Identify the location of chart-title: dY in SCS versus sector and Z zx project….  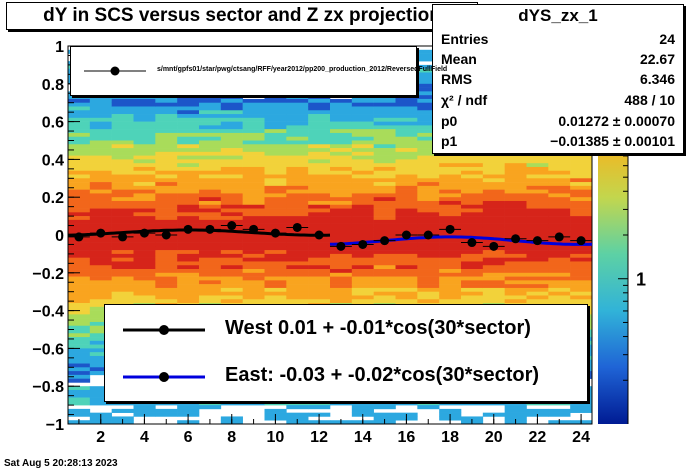
(242, 16).